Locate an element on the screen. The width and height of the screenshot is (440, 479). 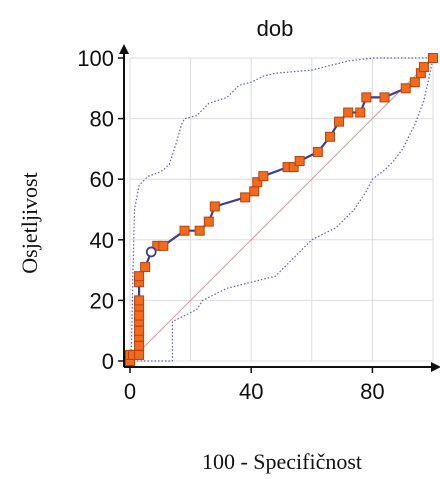
x-tick-label: 40 is located at coordinates (251, 391).